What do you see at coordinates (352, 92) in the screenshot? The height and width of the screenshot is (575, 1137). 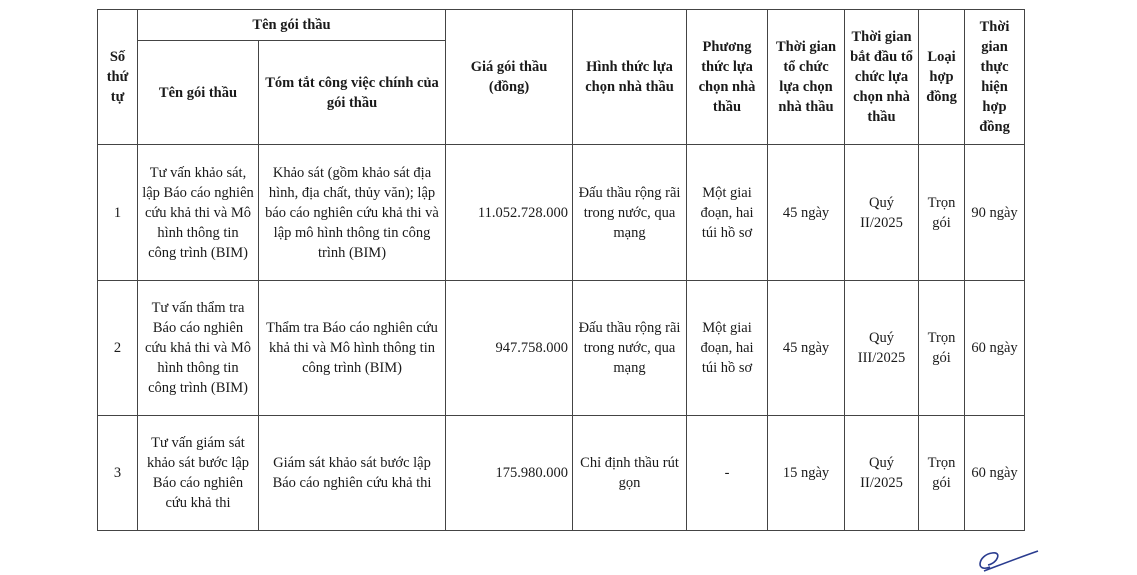 I see `header-summary: Tóm tắt công việc chính của gói thầu` at bounding box center [352, 92].